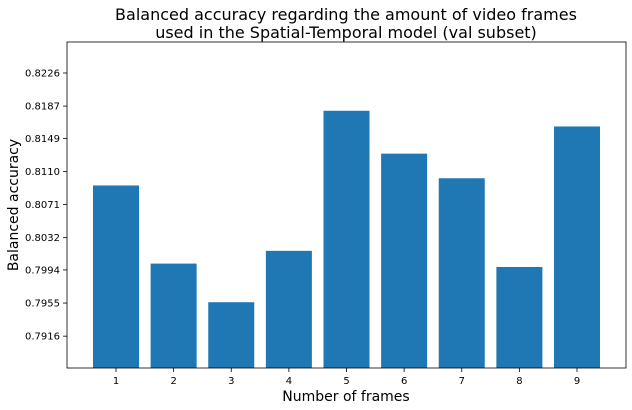 Image resolution: width=632 pixels, height=410 pixels. I want to click on y-tick-label-7: 0.8187, so click(42, 107).